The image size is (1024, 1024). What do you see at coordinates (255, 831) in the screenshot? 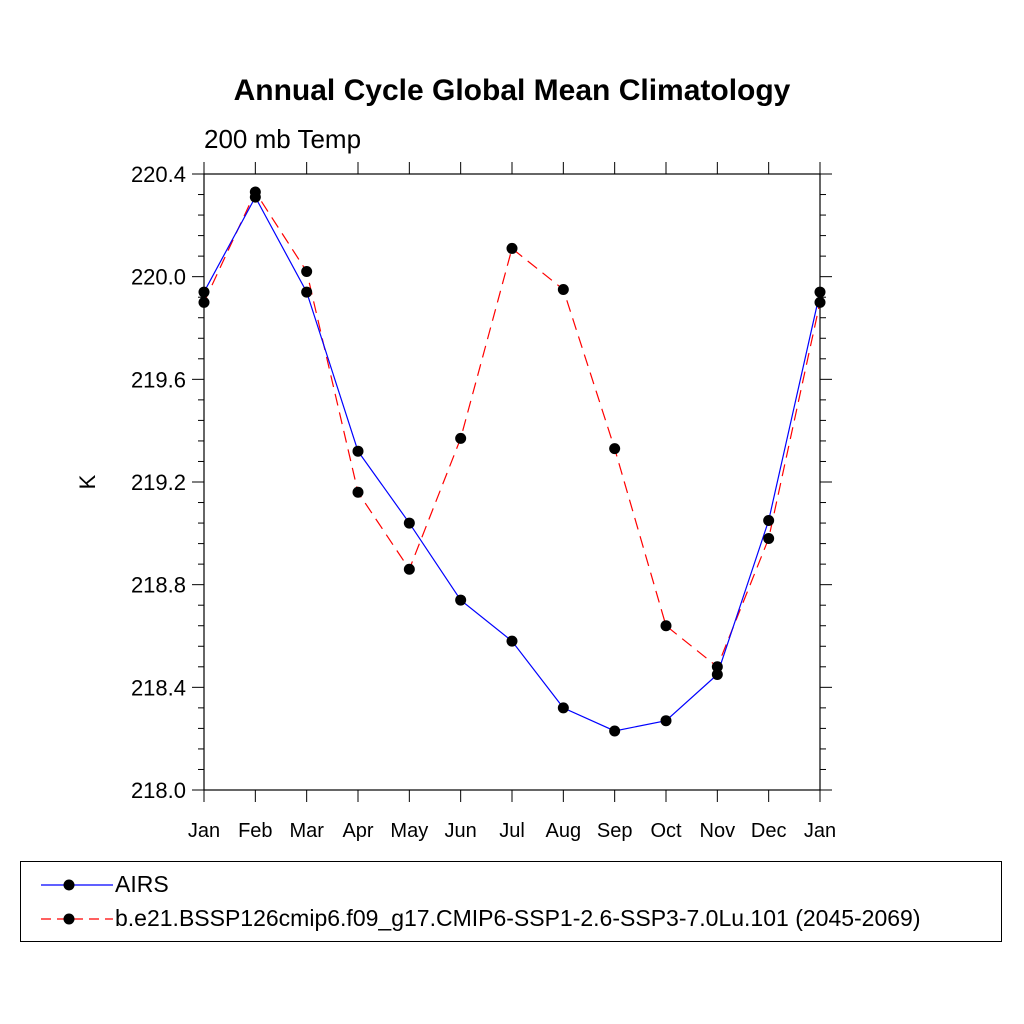
I see `x-tick-label: Feb` at bounding box center [255, 831].